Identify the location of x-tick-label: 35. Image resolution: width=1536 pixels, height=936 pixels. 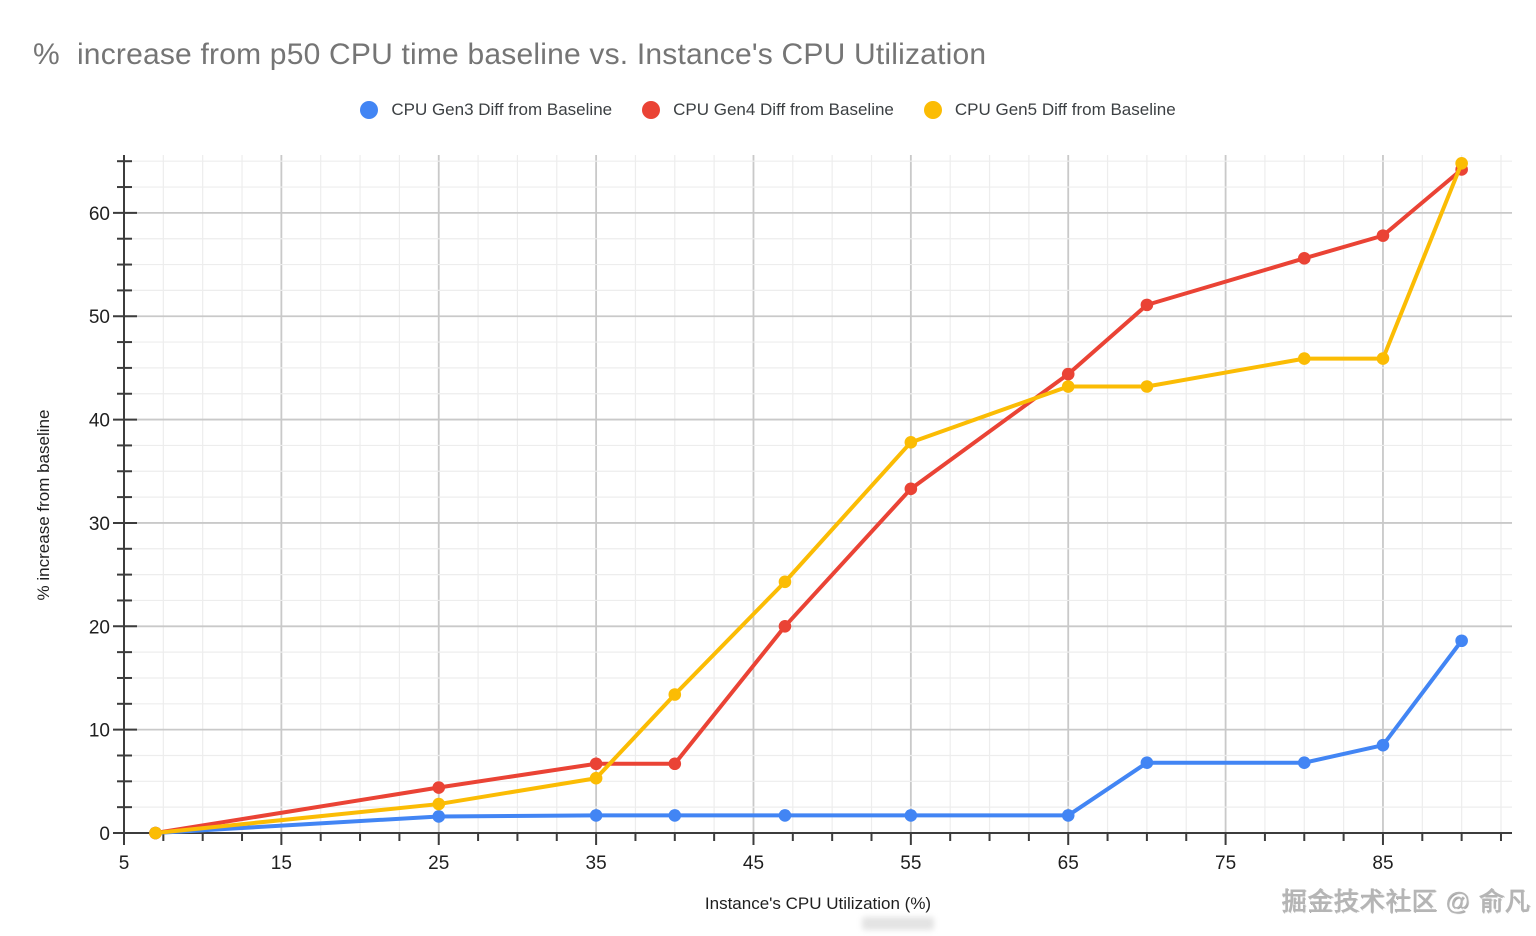
(596, 863).